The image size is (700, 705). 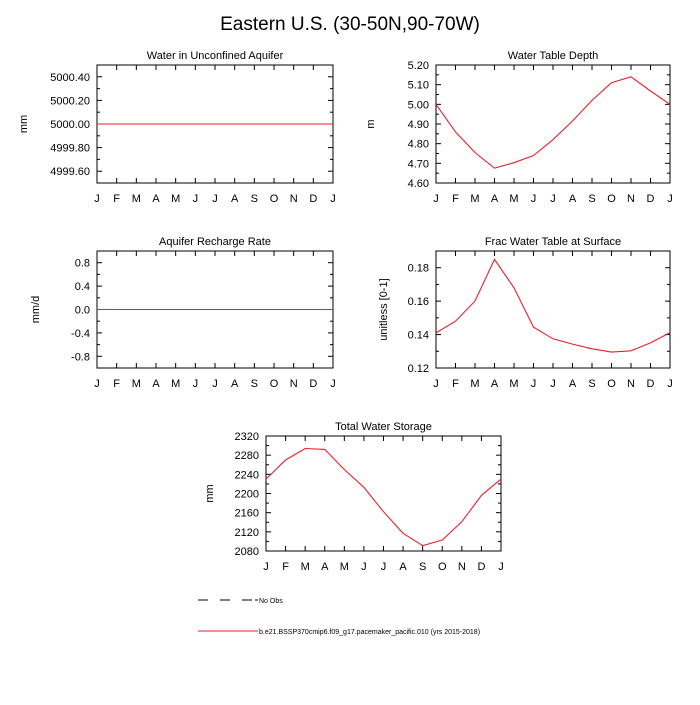 What do you see at coordinates (215, 56) in the screenshot?
I see `chart-title: Water in Unconfined Aquifer` at bounding box center [215, 56].